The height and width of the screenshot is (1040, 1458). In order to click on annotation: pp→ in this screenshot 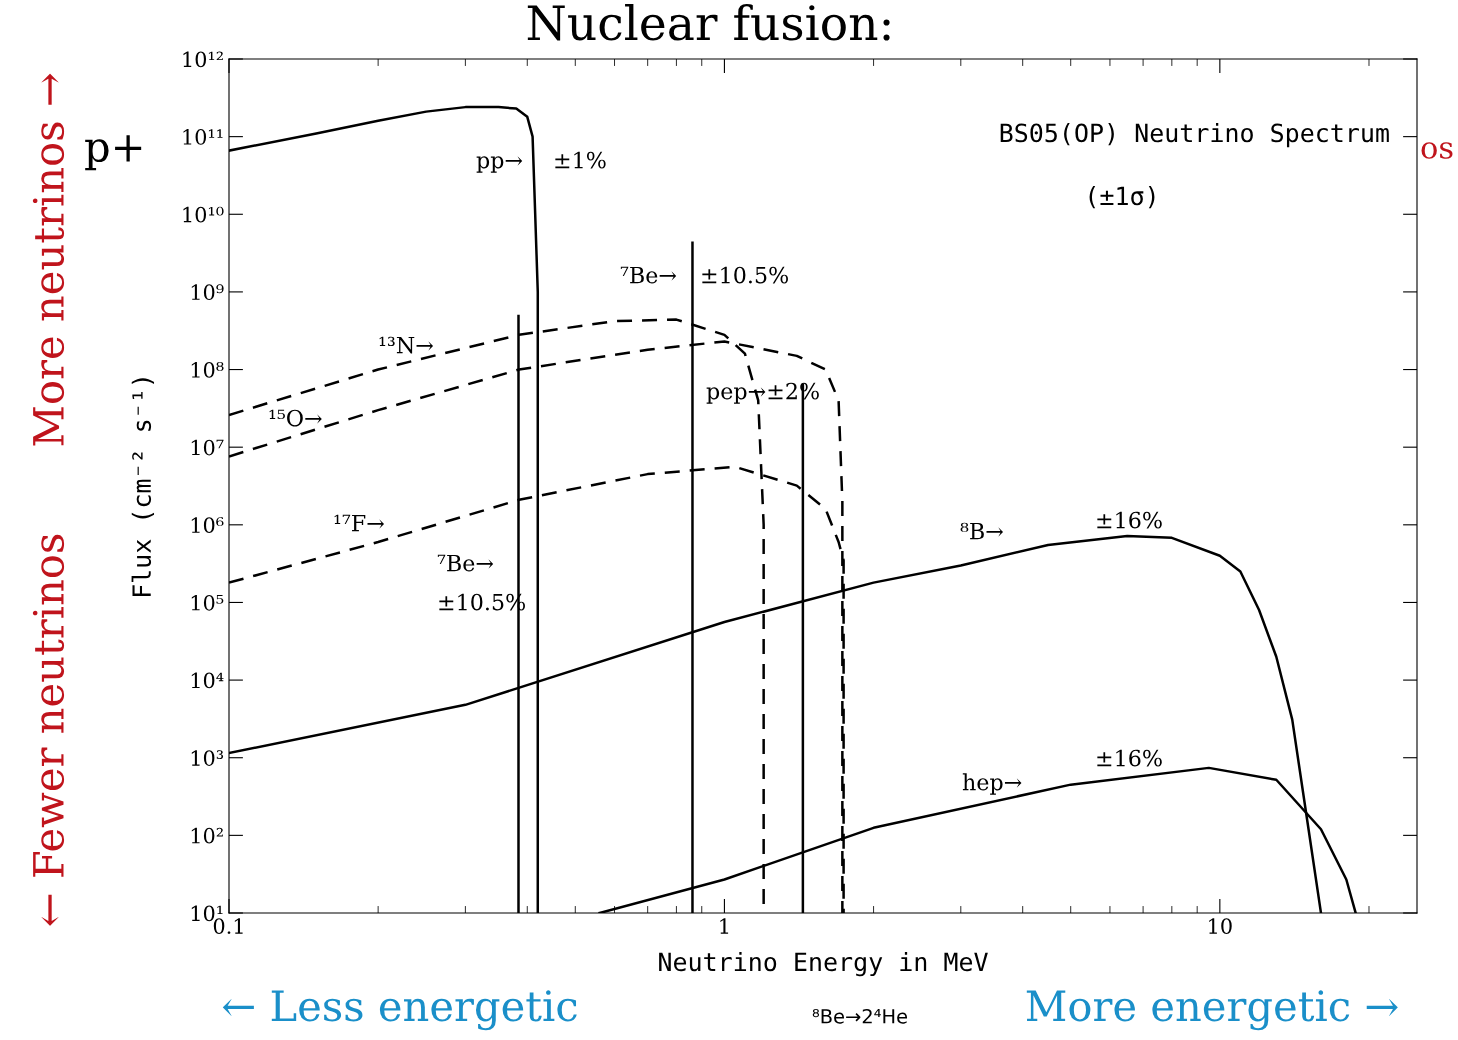, I will do `click(499, 164)`.